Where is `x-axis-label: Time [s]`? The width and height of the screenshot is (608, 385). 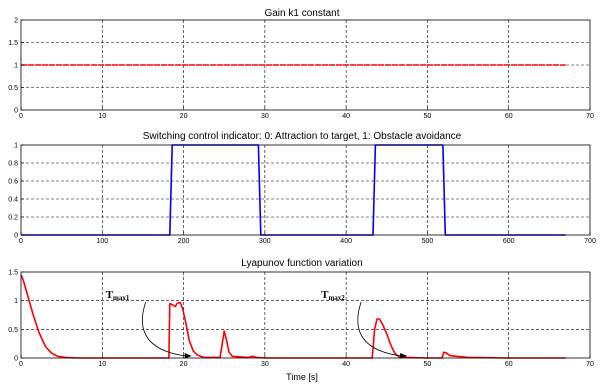
x-axis-label: Time [s] is located at coordinates (302, 377).